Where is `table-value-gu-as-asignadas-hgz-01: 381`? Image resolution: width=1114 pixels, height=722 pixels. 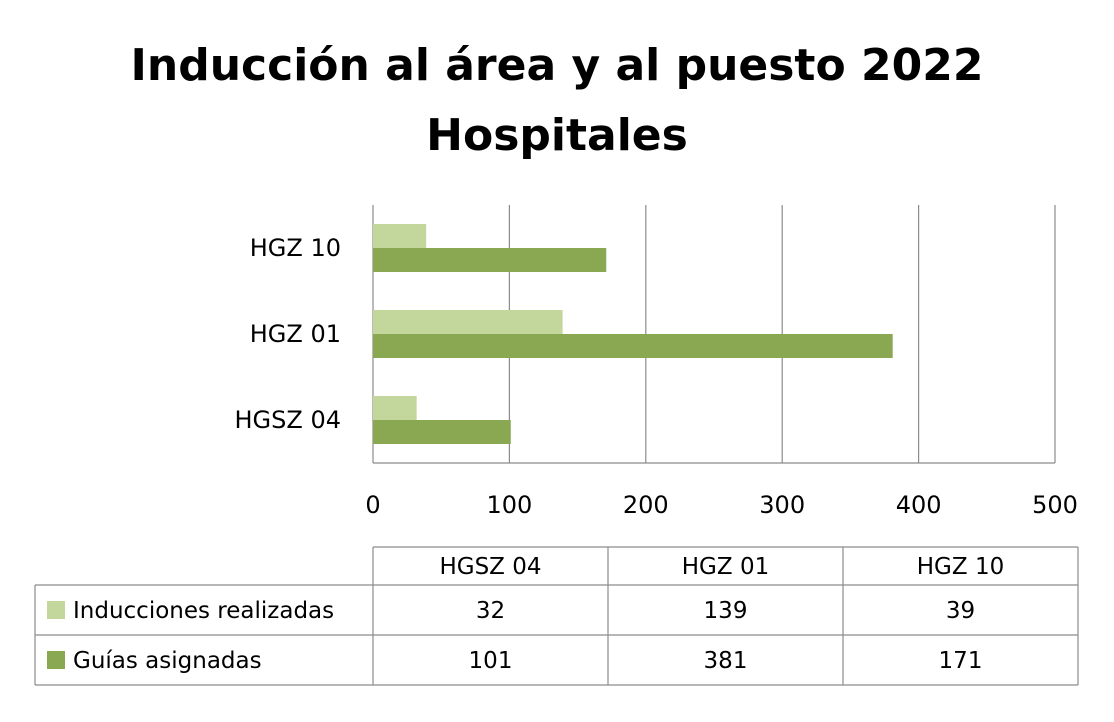 table-value-gu-as-asignadas-hgz-01: 381 is located at coordinates (726, 661).